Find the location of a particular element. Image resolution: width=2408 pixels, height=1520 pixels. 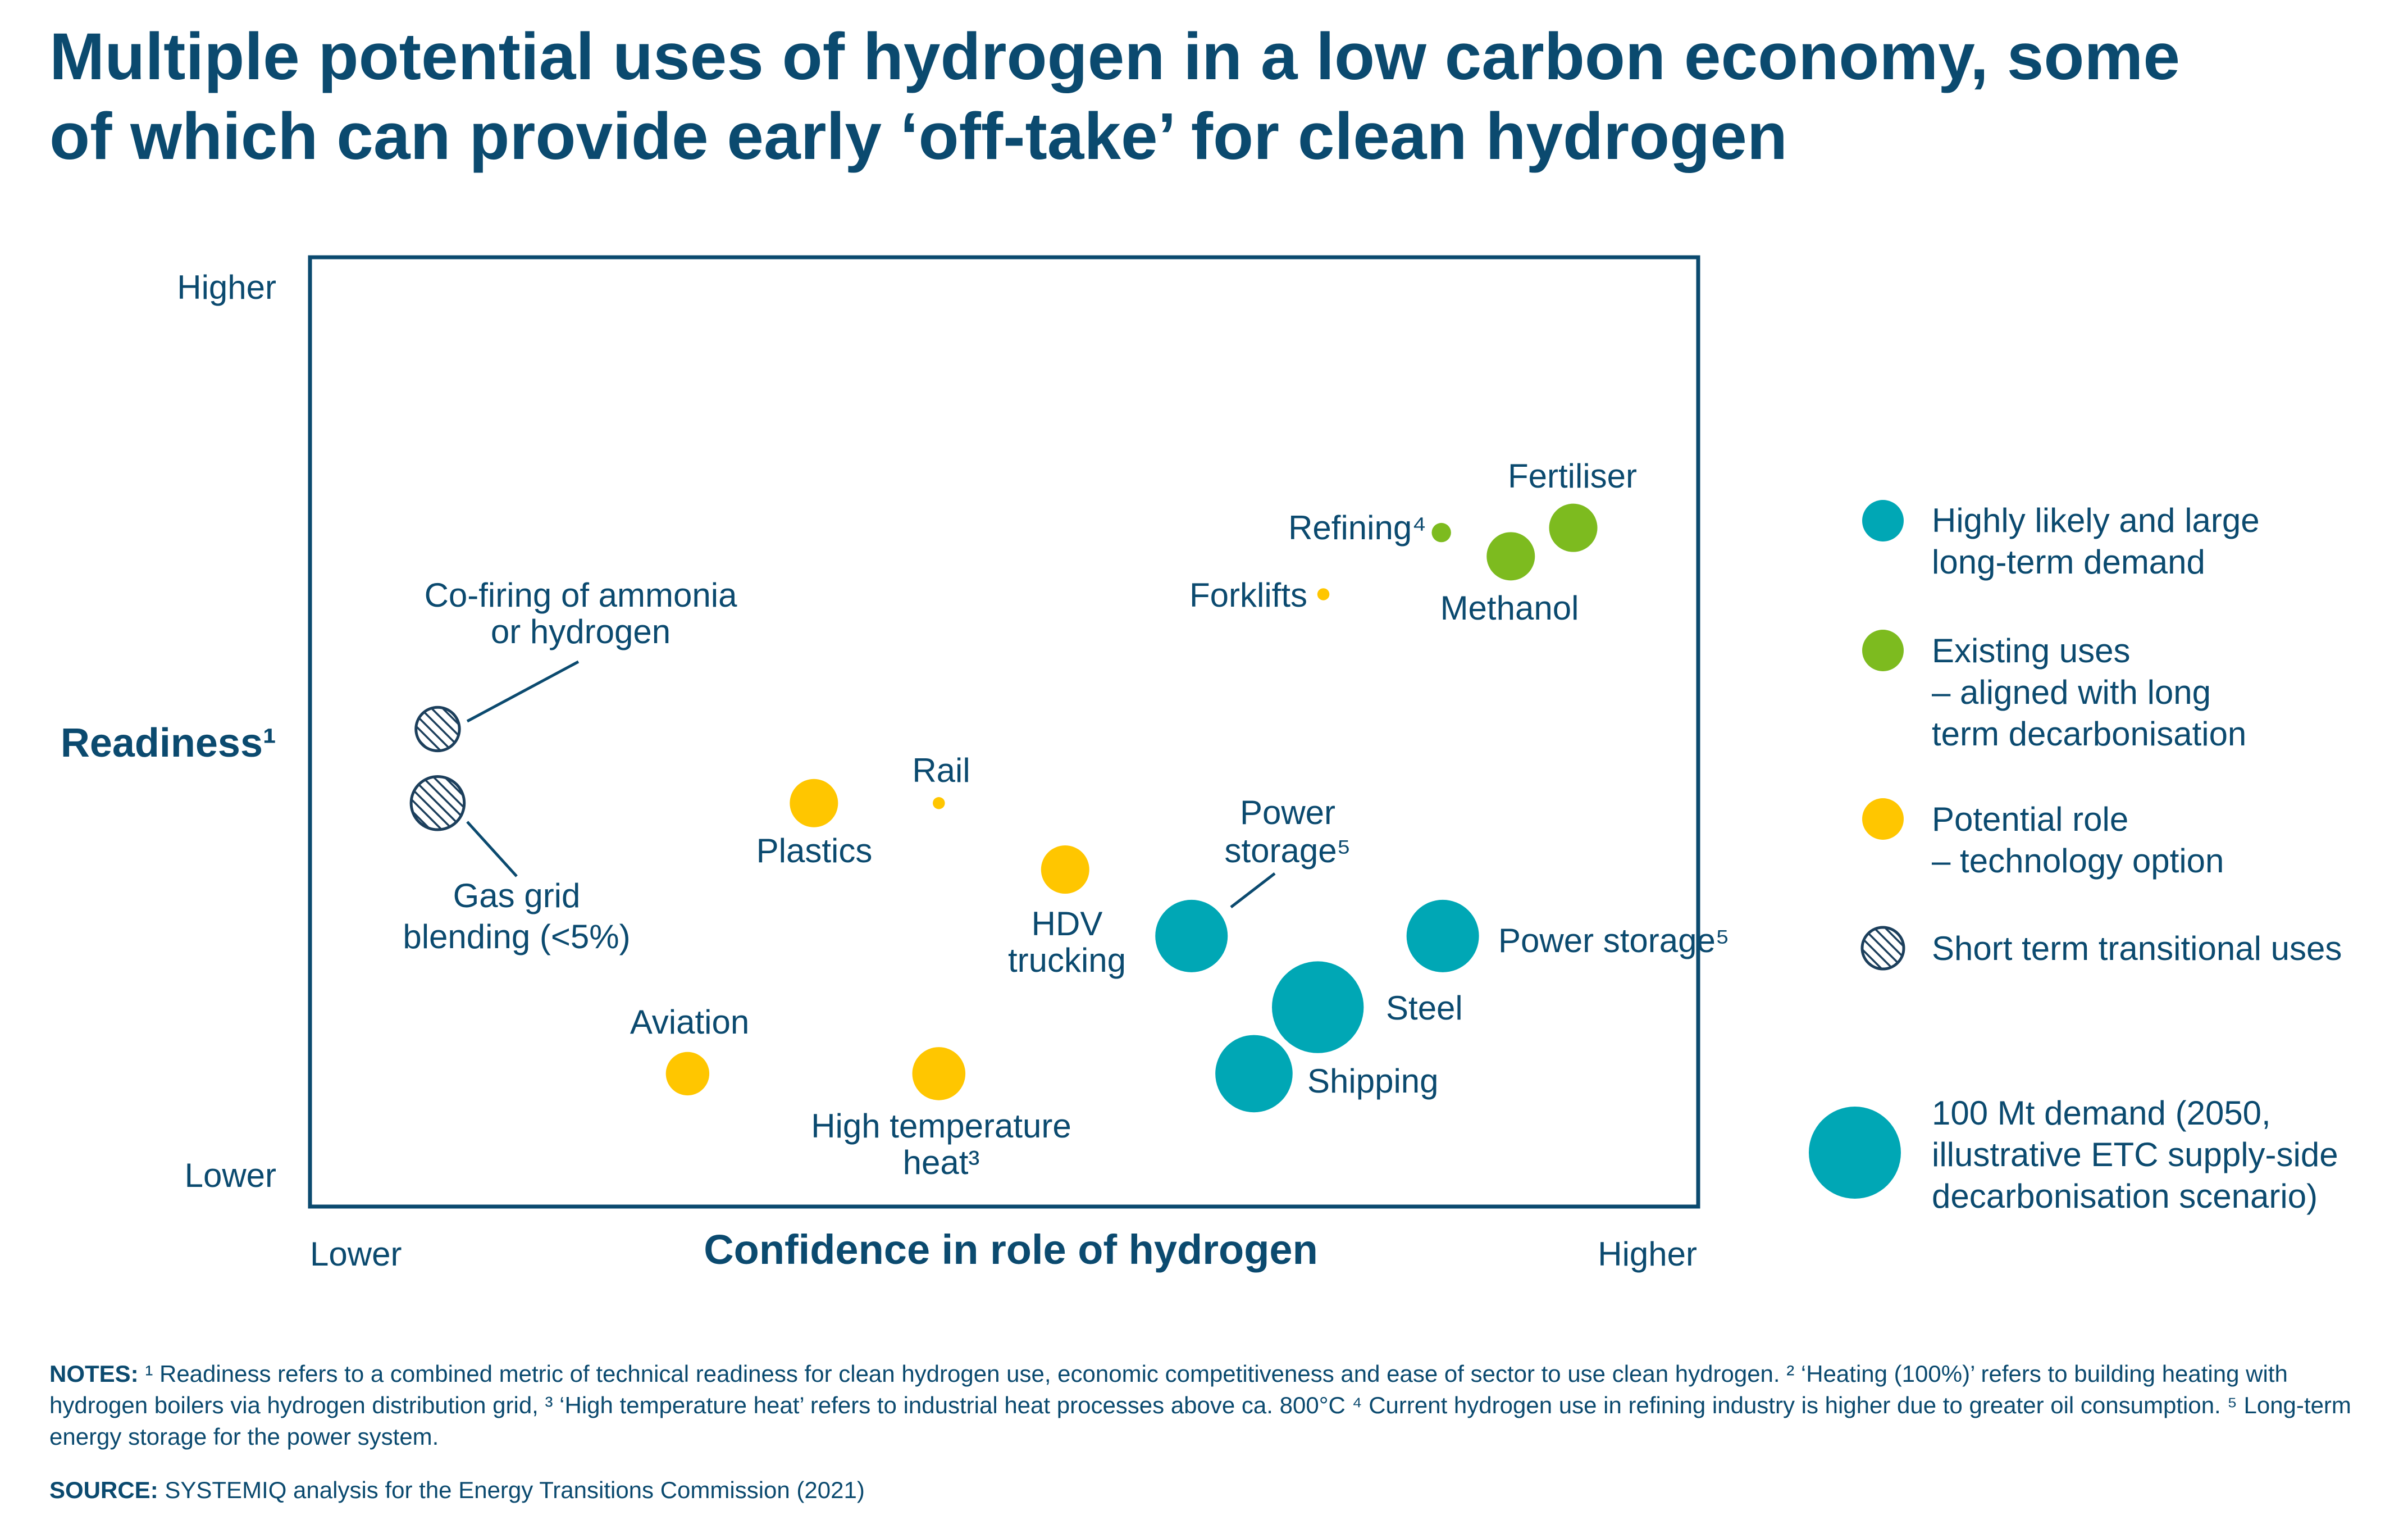

co-firing-connector is located at coordinates (523, 691).